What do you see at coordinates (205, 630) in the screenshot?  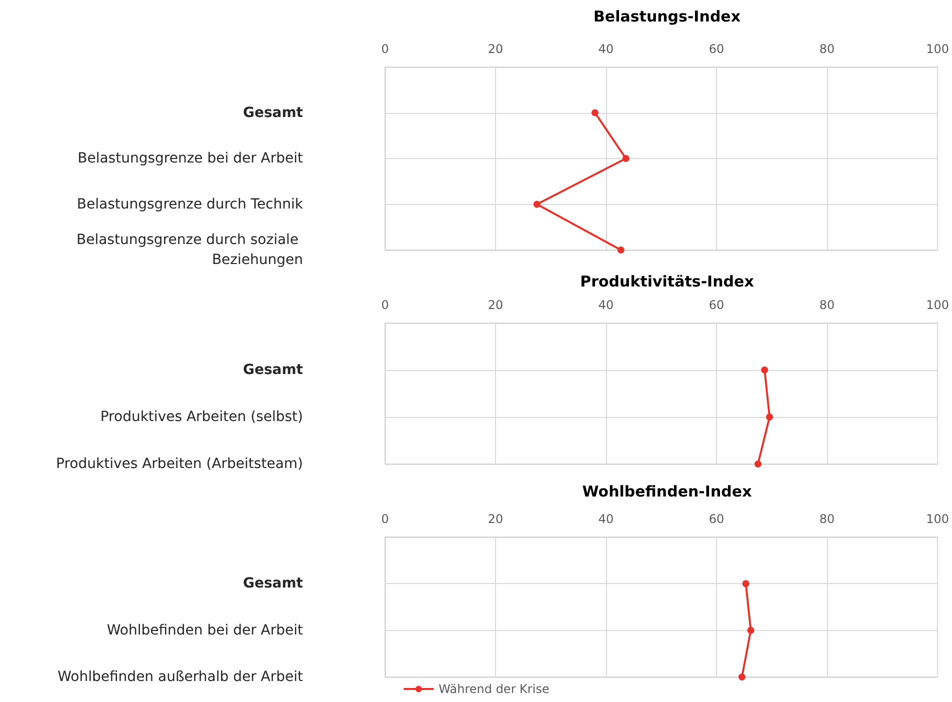 I see `y-tick-label: Wohlbefinden bei der Arbeit` at bounding box center [205, 630].